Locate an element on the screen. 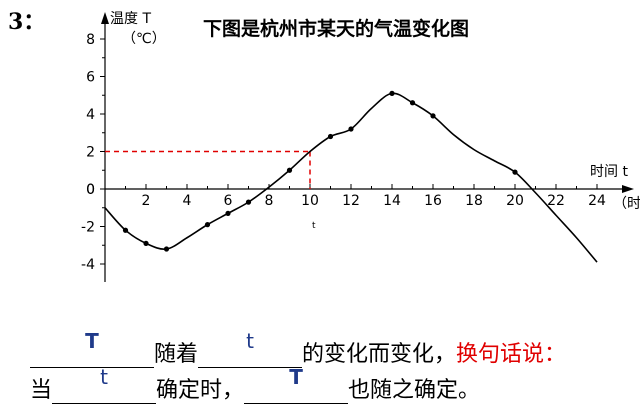  x-axis-label: 时间 t is located at coordinates (609, 172).